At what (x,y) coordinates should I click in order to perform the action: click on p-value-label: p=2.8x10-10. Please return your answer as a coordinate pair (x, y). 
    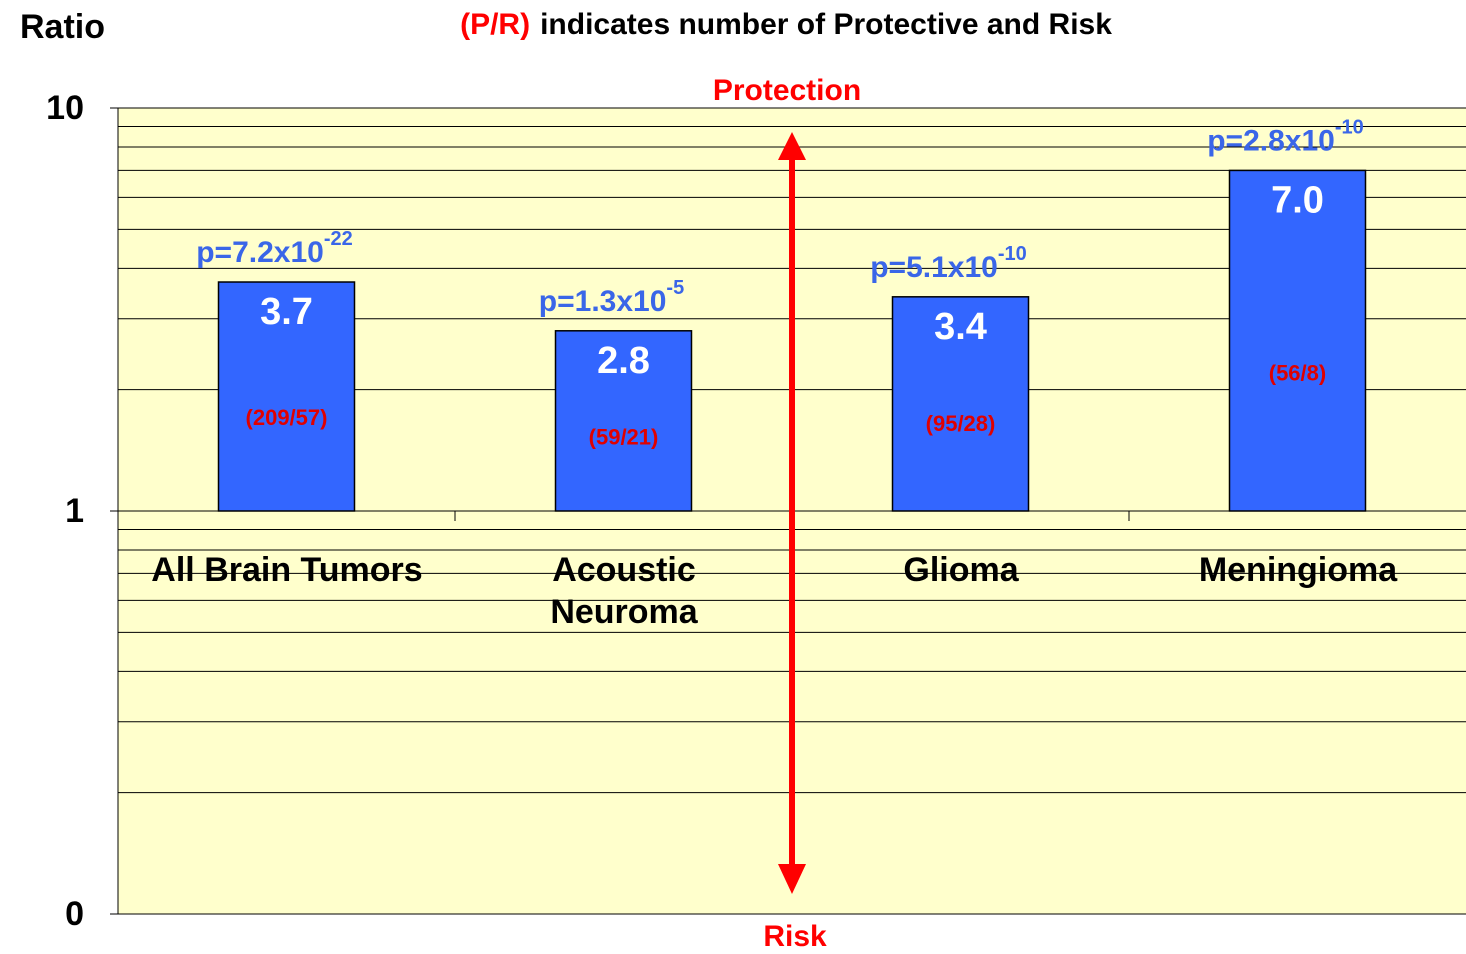
    Looking at the image, I should click on (1285, 137).